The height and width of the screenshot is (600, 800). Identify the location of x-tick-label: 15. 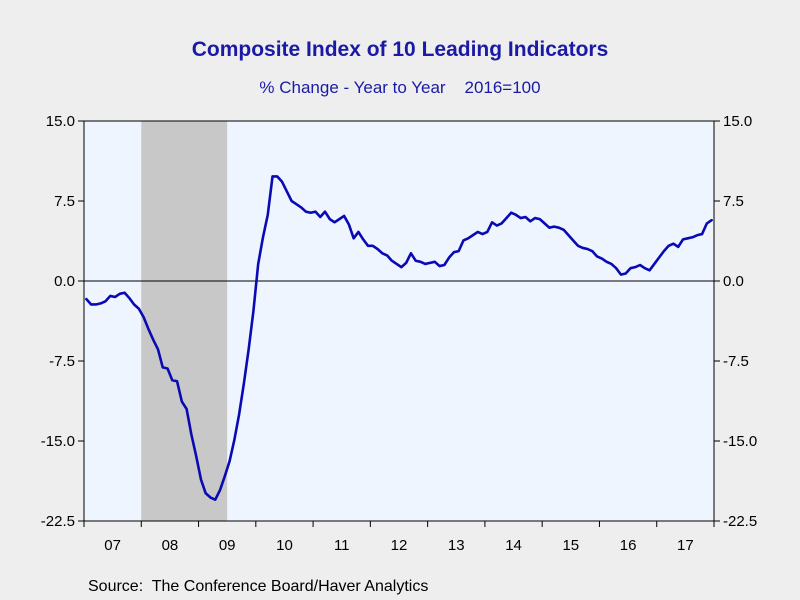
(570, 545).